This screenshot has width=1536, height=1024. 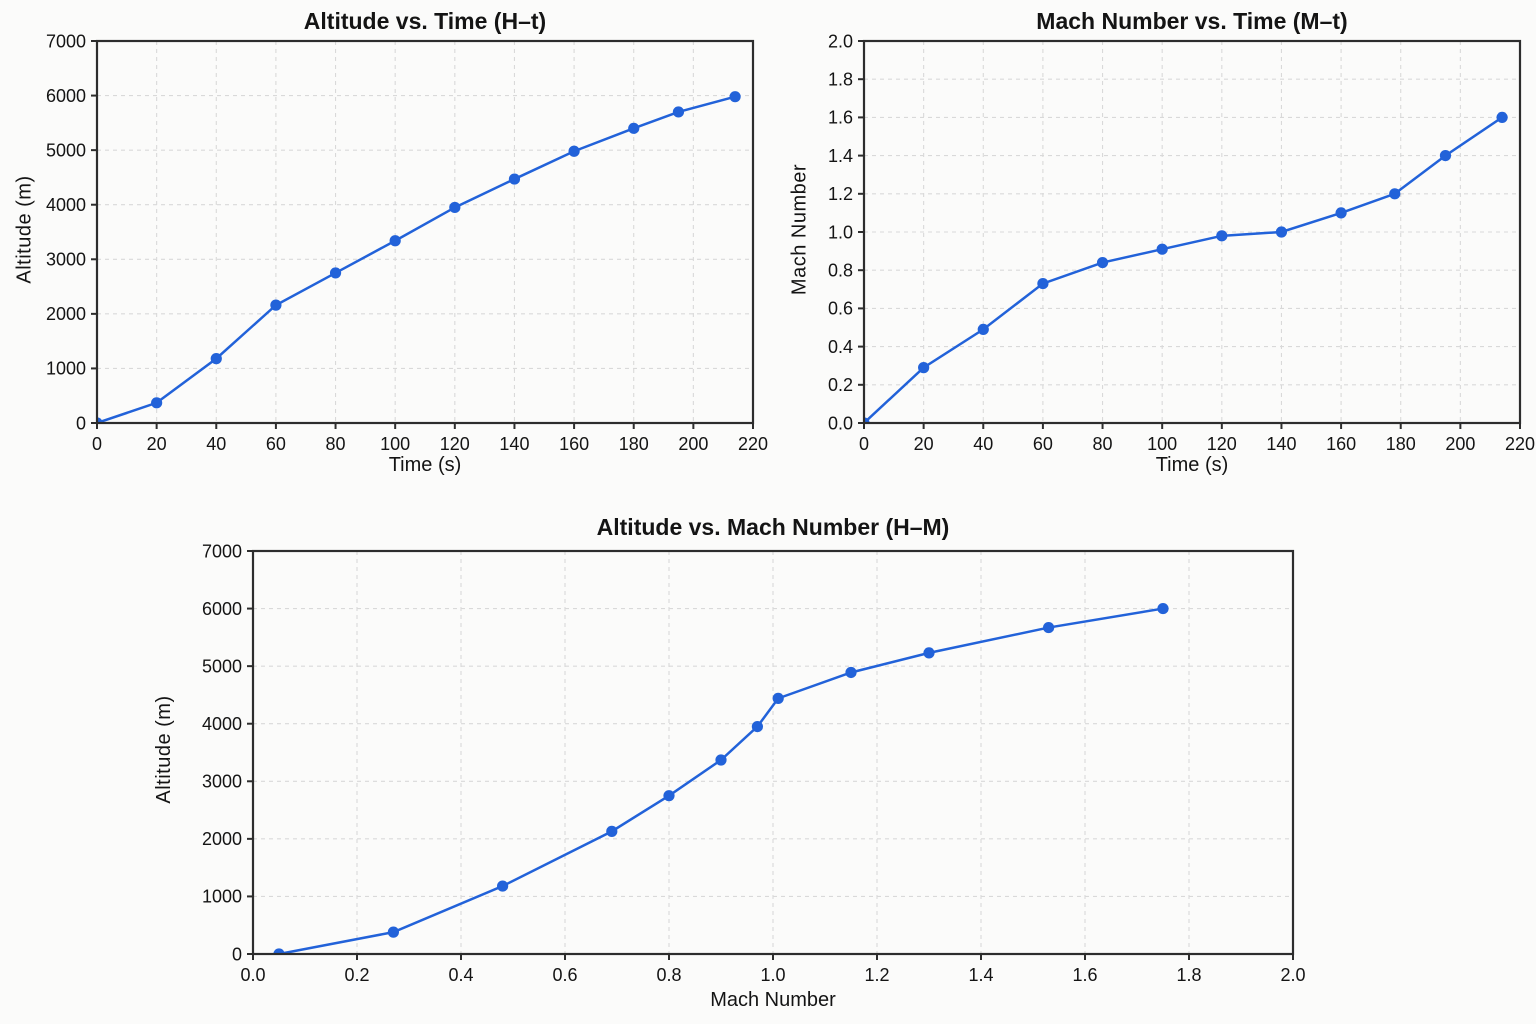 What do you see at coordinates (980, 975) in the screenshot?
I see `x-tick-label: 1.4` at bounding box center [980, 975].